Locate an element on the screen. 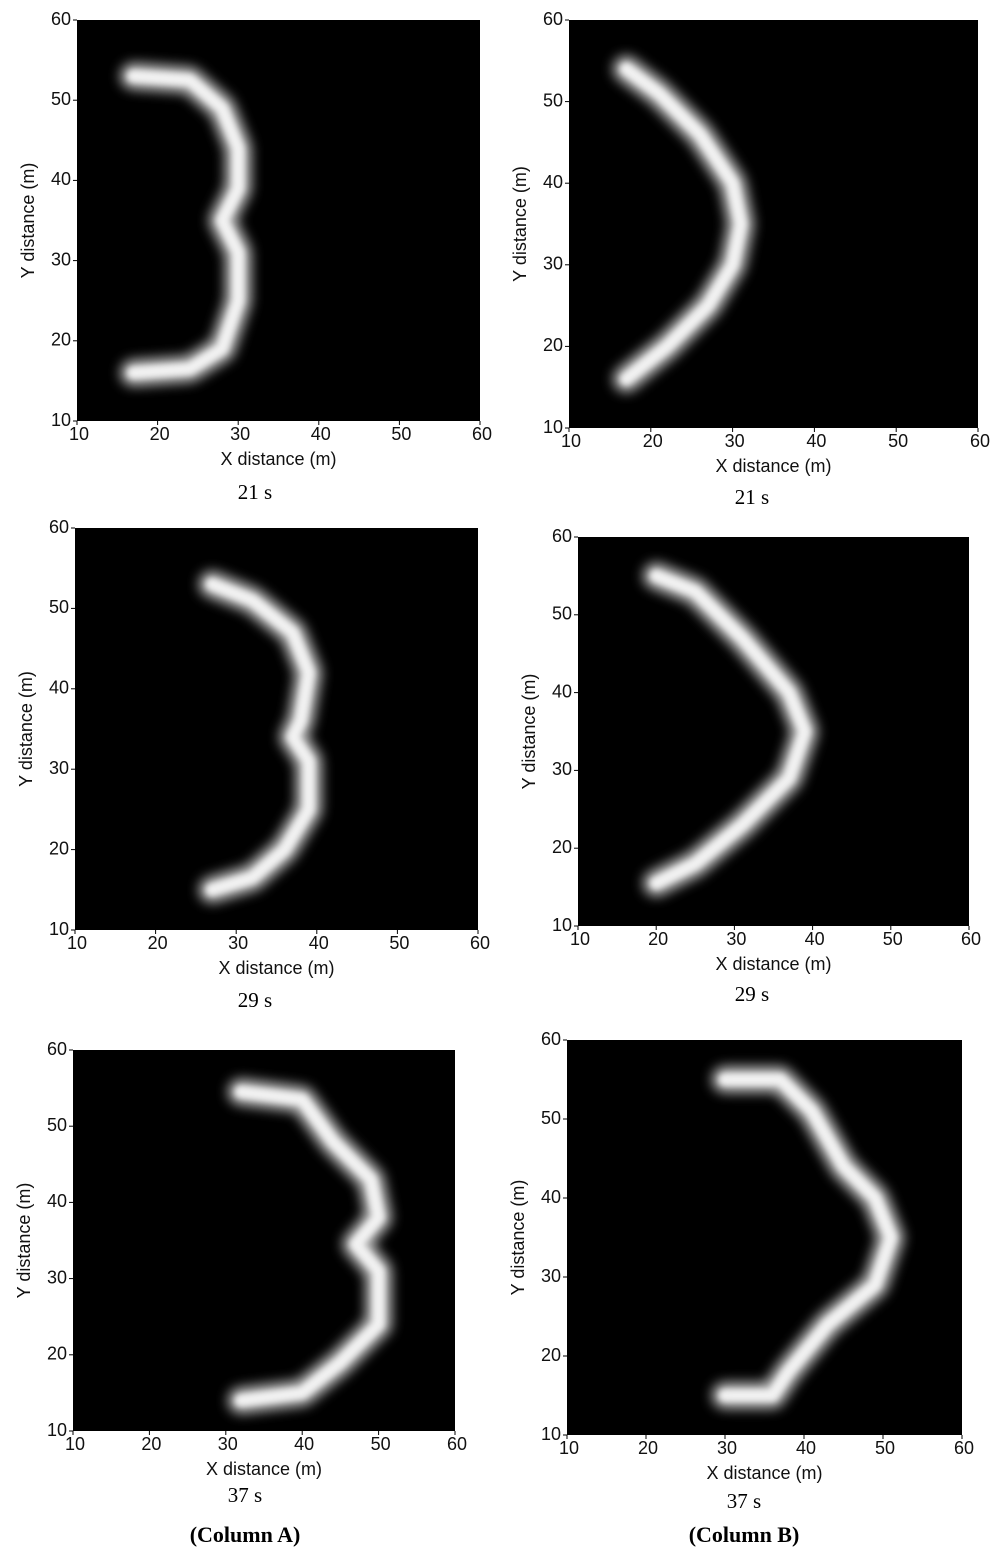 This screenshot has height=1551, width=999. column-label: (Column B) is located at coordinates (744, 1534).